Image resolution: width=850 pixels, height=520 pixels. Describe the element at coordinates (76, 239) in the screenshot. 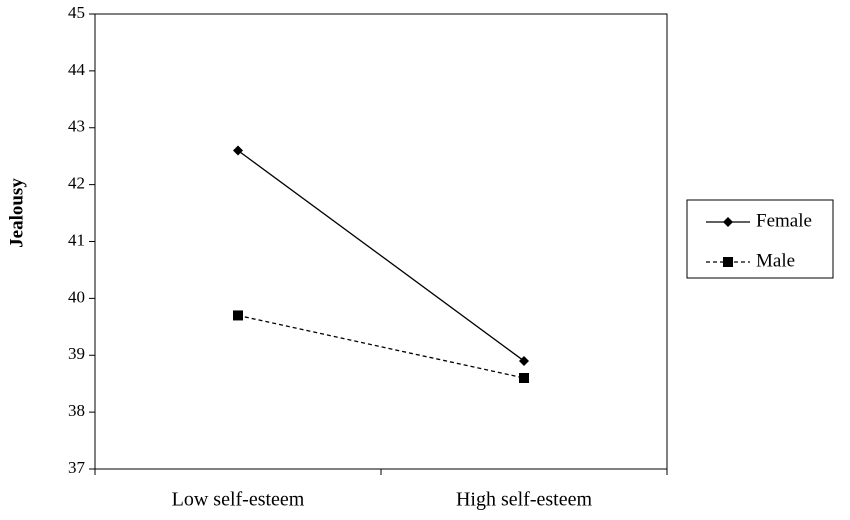

I see `y-tick-label: 41` at that location.